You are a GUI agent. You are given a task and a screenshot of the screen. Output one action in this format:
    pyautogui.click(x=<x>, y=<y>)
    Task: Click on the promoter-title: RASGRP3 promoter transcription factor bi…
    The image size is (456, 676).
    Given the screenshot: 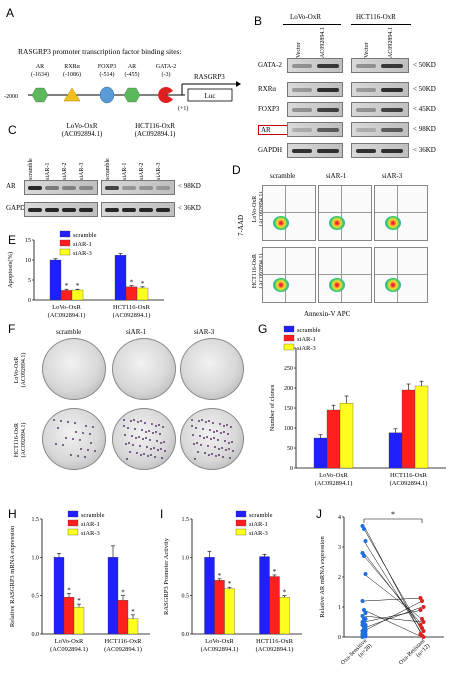 What is the action you would take?
    pyautogui.click(x=100, y=51)
    